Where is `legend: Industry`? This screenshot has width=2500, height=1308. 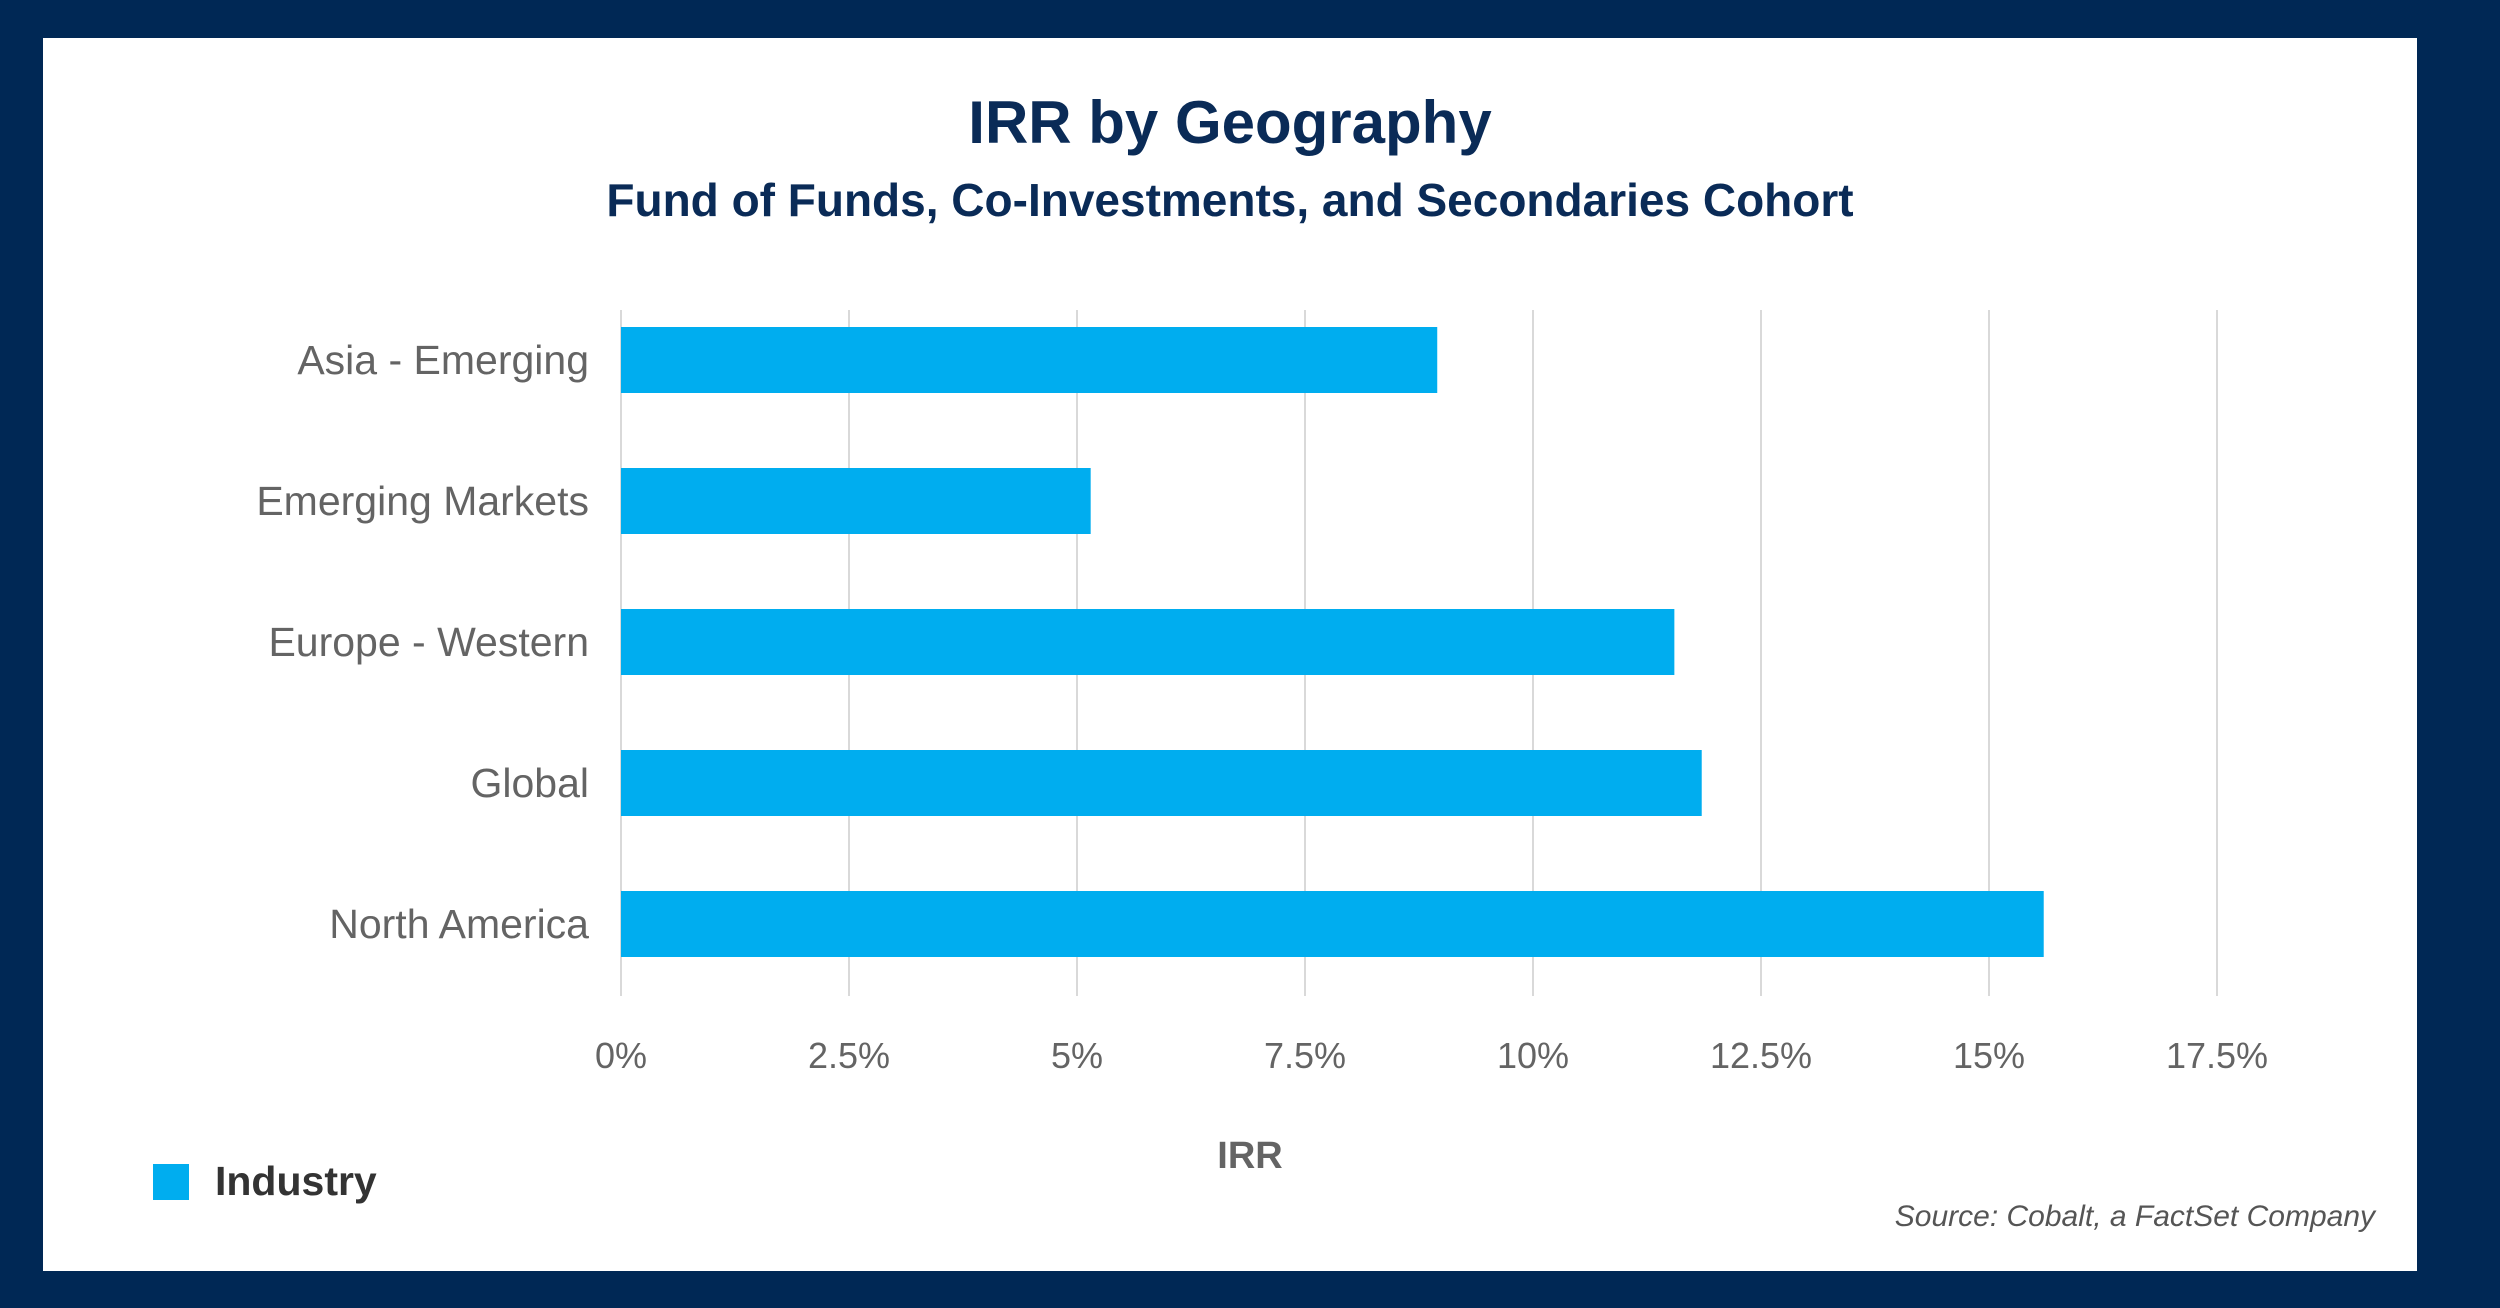
legend: Industry is located at coordinates (265, 1181).